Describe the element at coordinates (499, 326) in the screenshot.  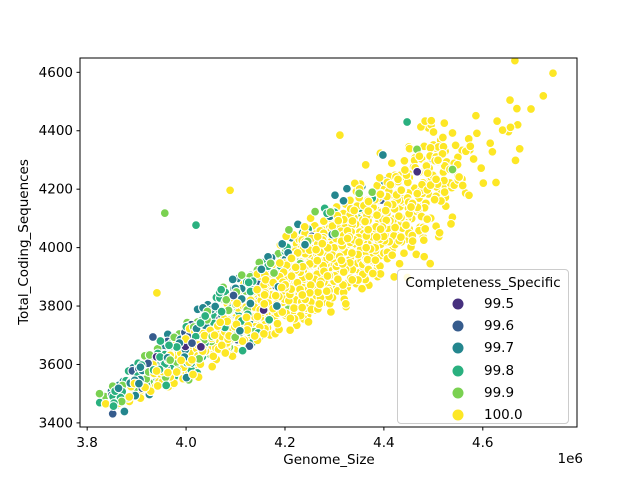
I see `legend-entry-label: 99.6` at that location.